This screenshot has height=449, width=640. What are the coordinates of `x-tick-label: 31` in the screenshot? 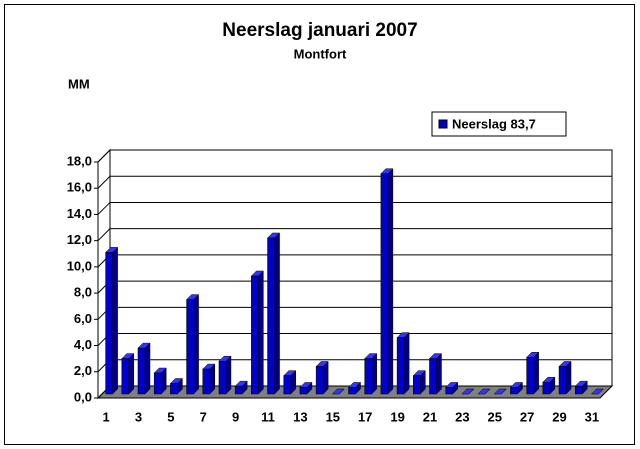 It's located at (592, 416).